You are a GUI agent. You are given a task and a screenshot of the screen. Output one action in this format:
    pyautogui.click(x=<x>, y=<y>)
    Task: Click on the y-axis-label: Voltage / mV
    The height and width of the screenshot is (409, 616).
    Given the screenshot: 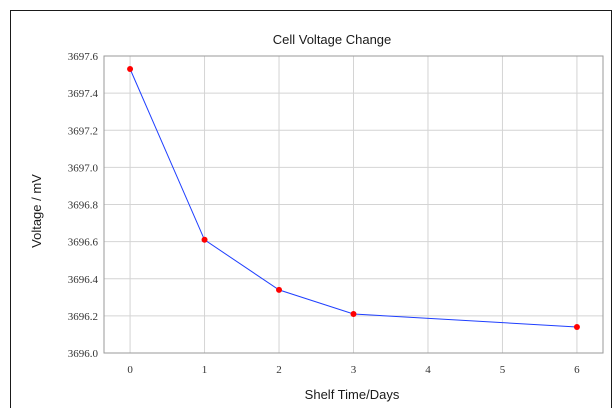 What is the action you would take?
    pyautogui.click(x=36, y=211)
    